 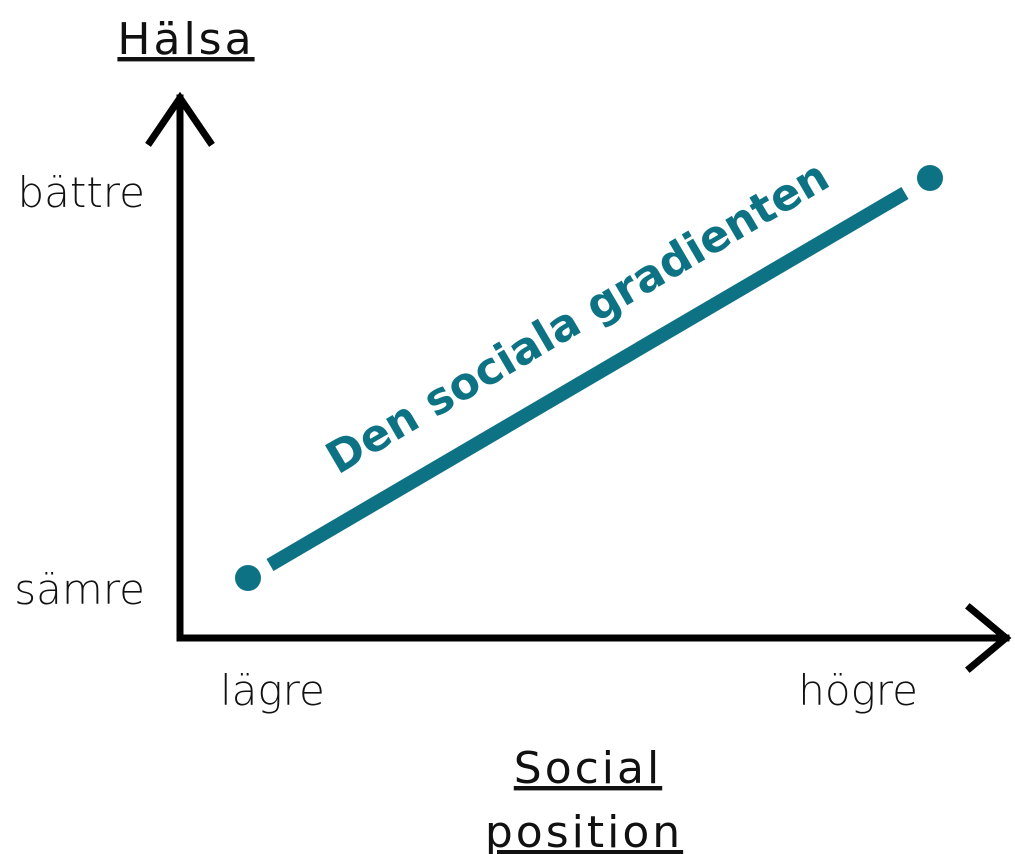 What do you see at coordinates (988, 638) in the screenshot?
I see `x-arrow` at bounding box center [988, 638].